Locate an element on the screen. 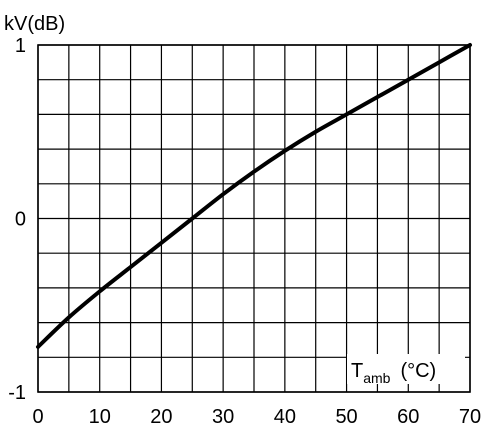  x-tick-label: 20 is located at coordinates (161, 417).